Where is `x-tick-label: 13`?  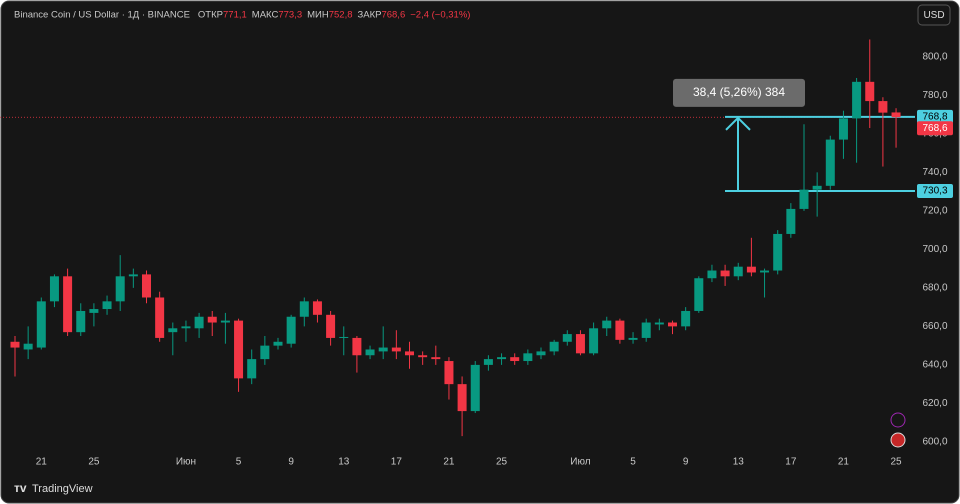
x-tick-label: 13 is located at coordinates (739, 462).